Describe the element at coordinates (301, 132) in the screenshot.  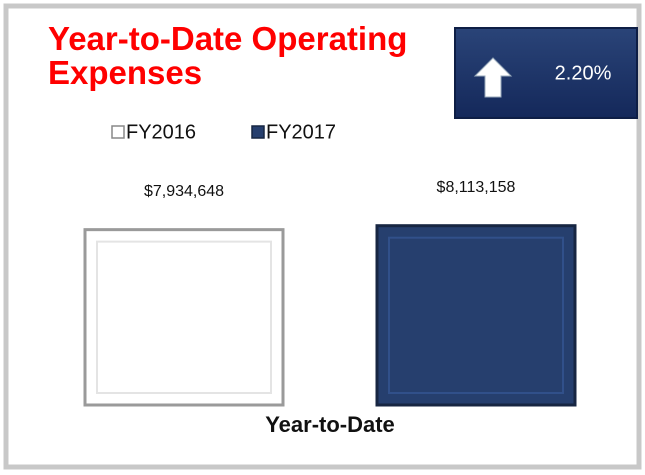
I see `legend-label: FY2017` at that location.